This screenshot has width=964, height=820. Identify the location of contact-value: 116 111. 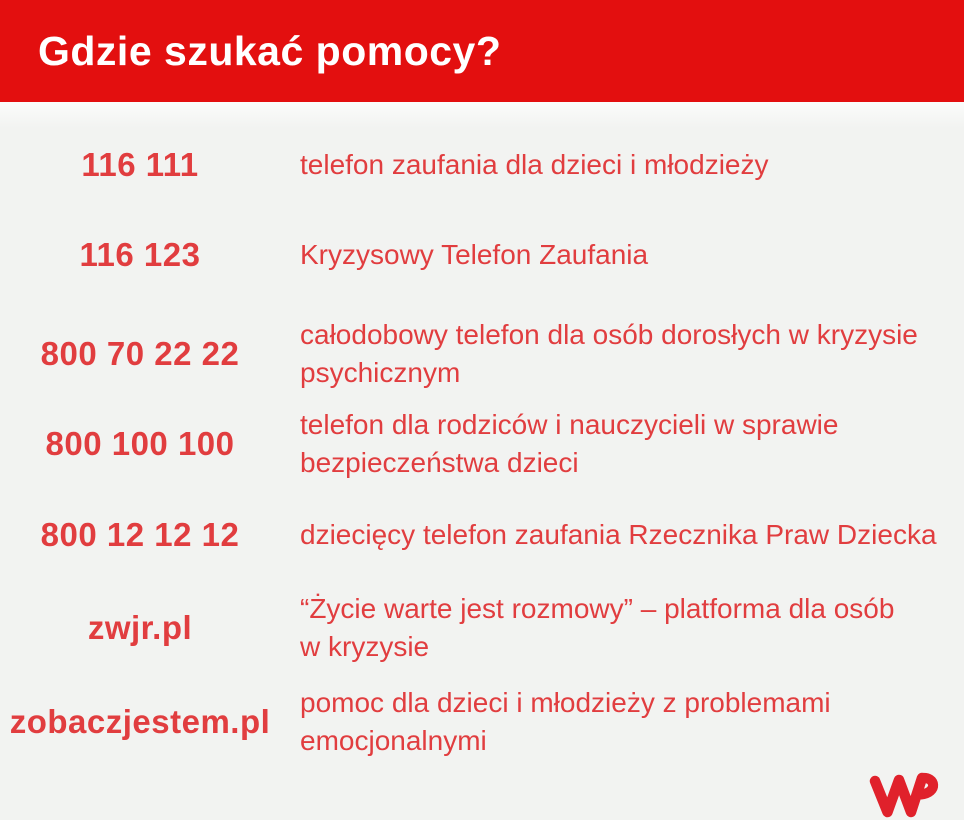
(140, 164).